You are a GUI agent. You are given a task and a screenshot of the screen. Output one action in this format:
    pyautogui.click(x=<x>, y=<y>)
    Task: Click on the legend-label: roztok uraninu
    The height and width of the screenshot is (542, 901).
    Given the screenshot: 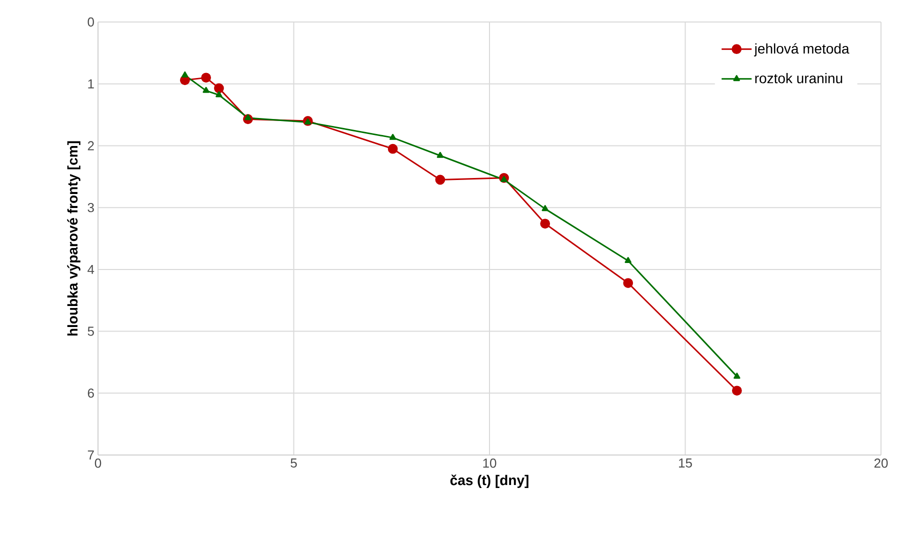 What is the action you would take?
    pyautogui.click(x=798, y=78)
    